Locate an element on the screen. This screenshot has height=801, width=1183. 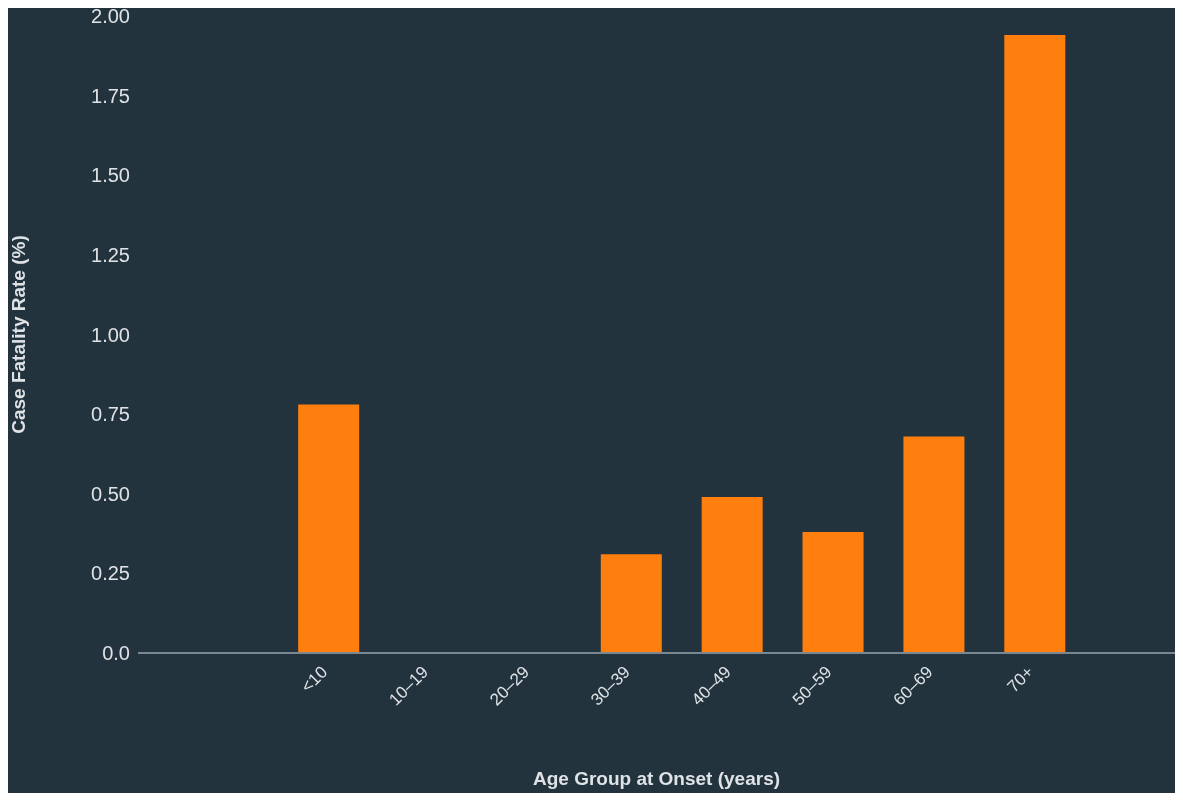
y-tick-label: 1.25 is located at coordinates (110, 254).